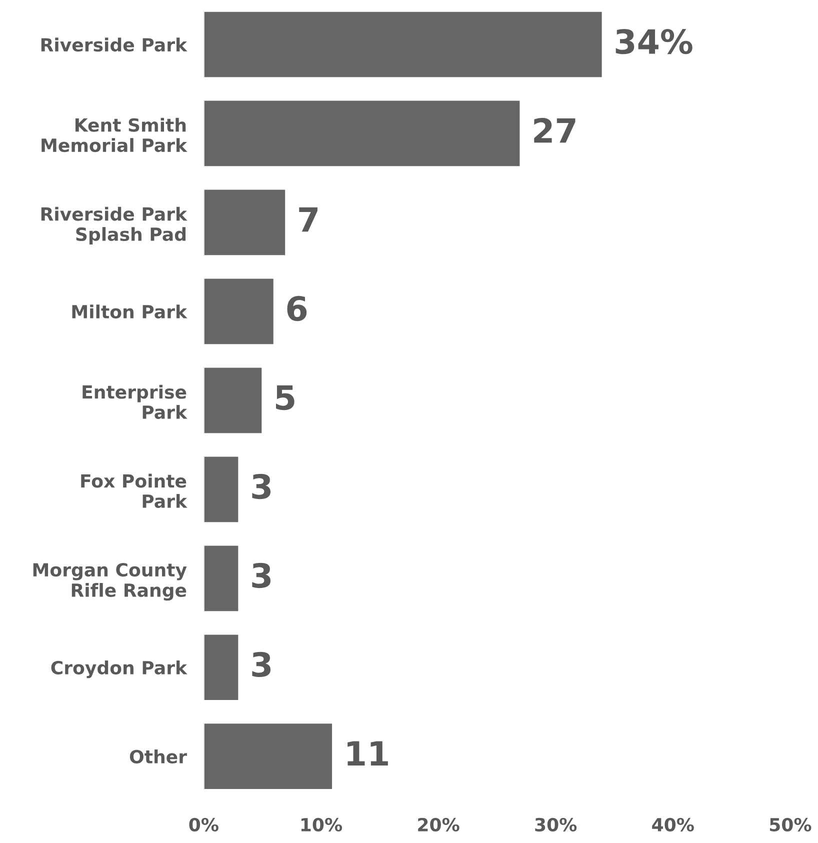  What do you see at coordinates (297, 309) in the screenshot?
I see `data-label: 6` at bounding box center [297, 309].